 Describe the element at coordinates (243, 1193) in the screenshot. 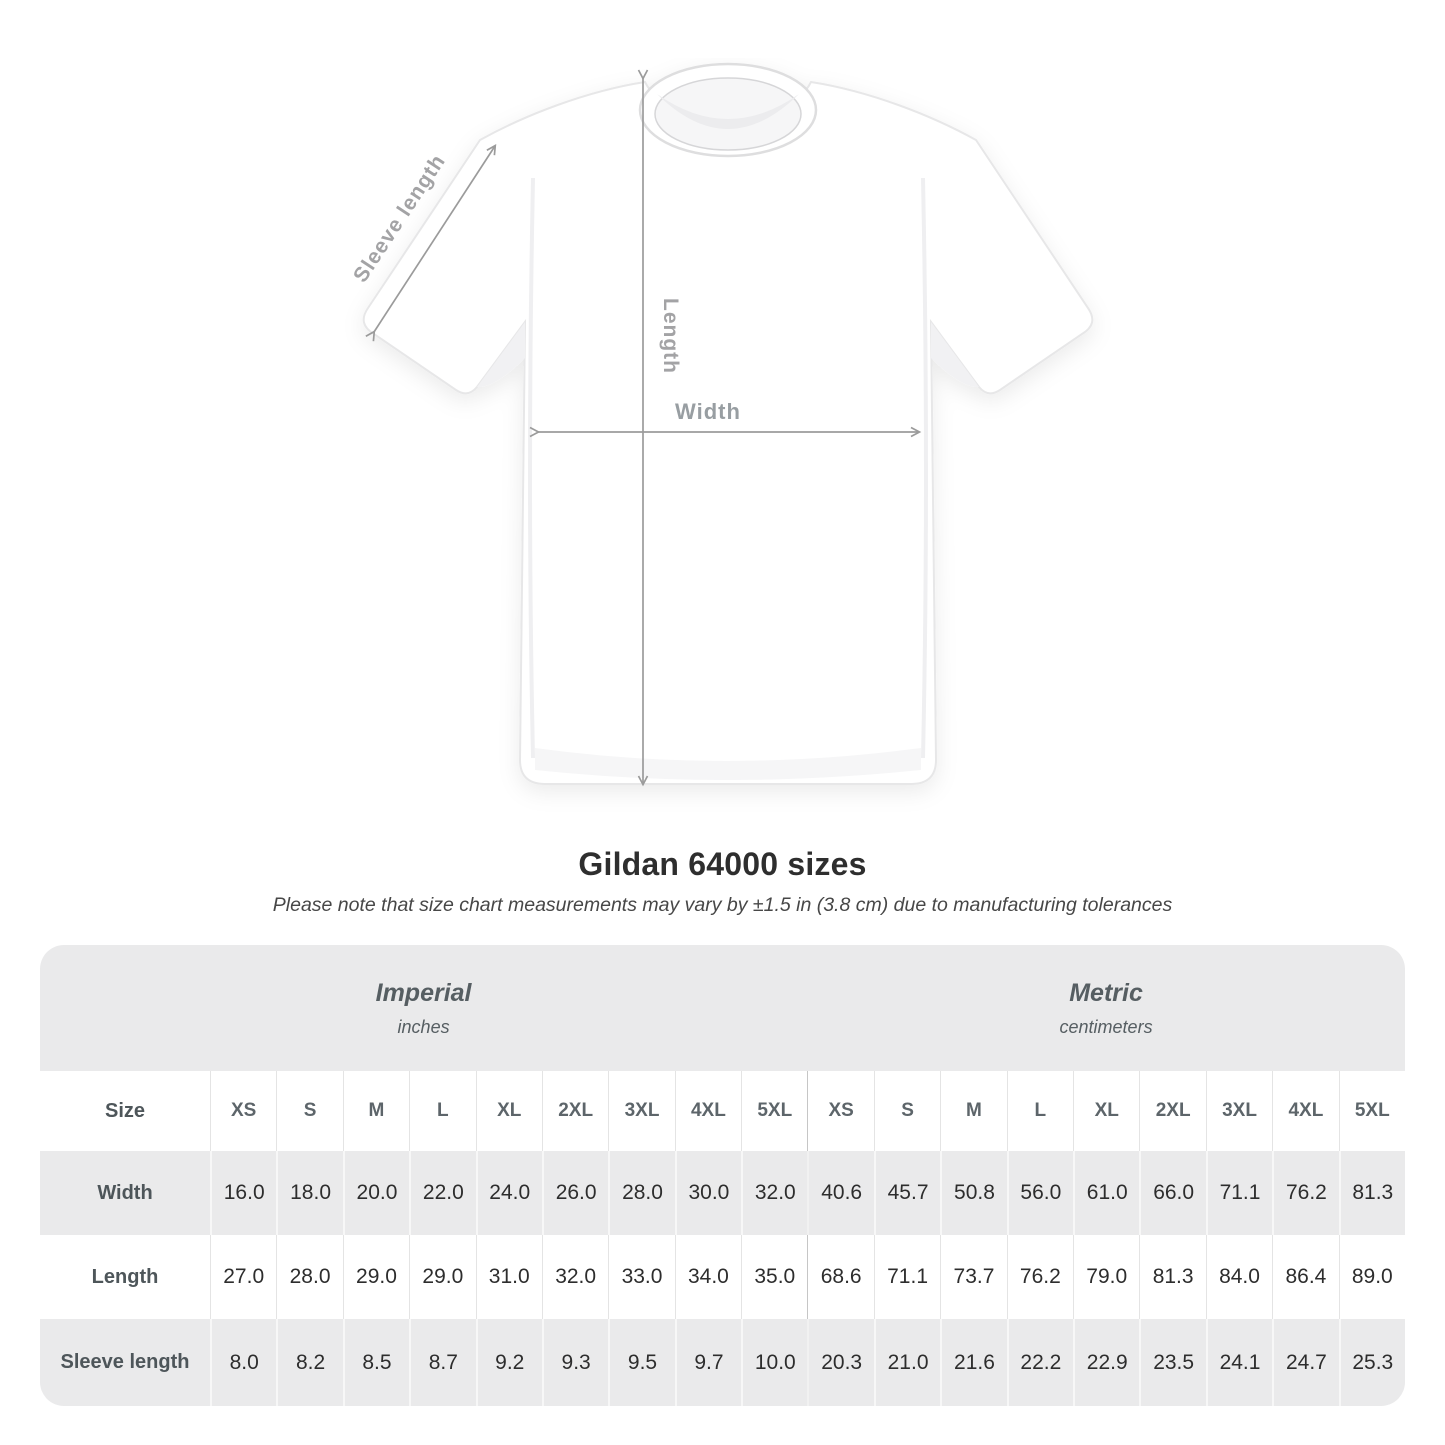

I see `value-cell: 16.0` at that location.